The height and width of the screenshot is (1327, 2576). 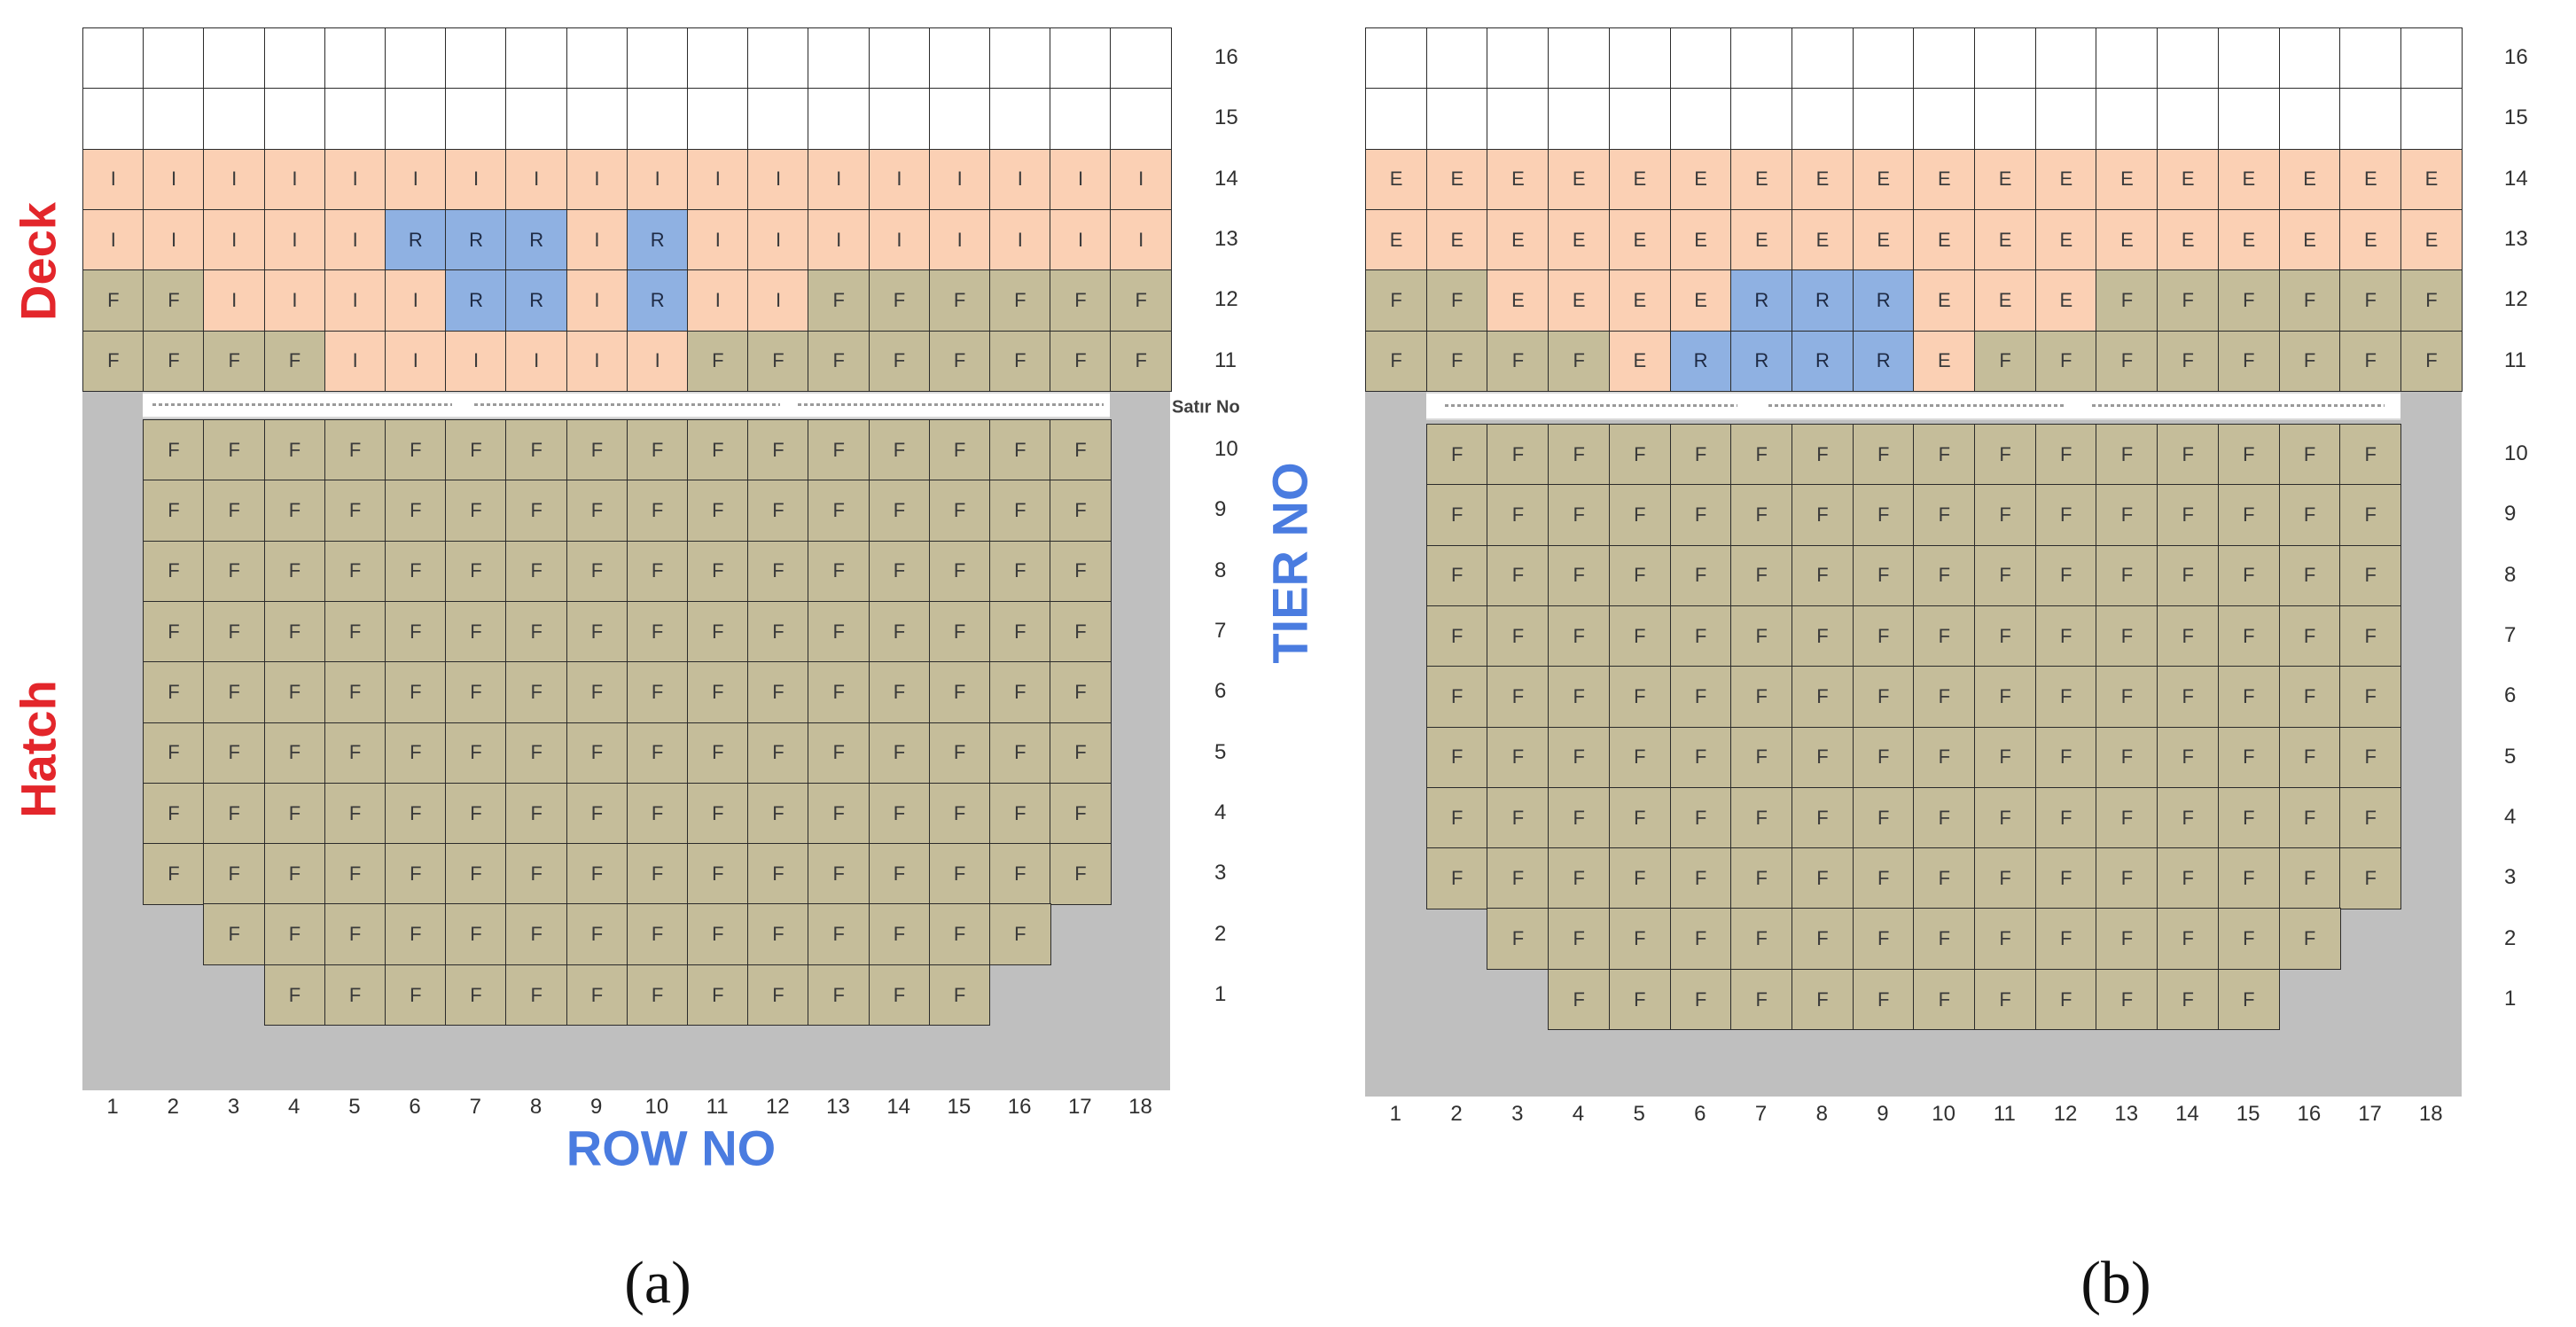 I want to click on hatch-cover-dots, so click(x=1916, y=406).